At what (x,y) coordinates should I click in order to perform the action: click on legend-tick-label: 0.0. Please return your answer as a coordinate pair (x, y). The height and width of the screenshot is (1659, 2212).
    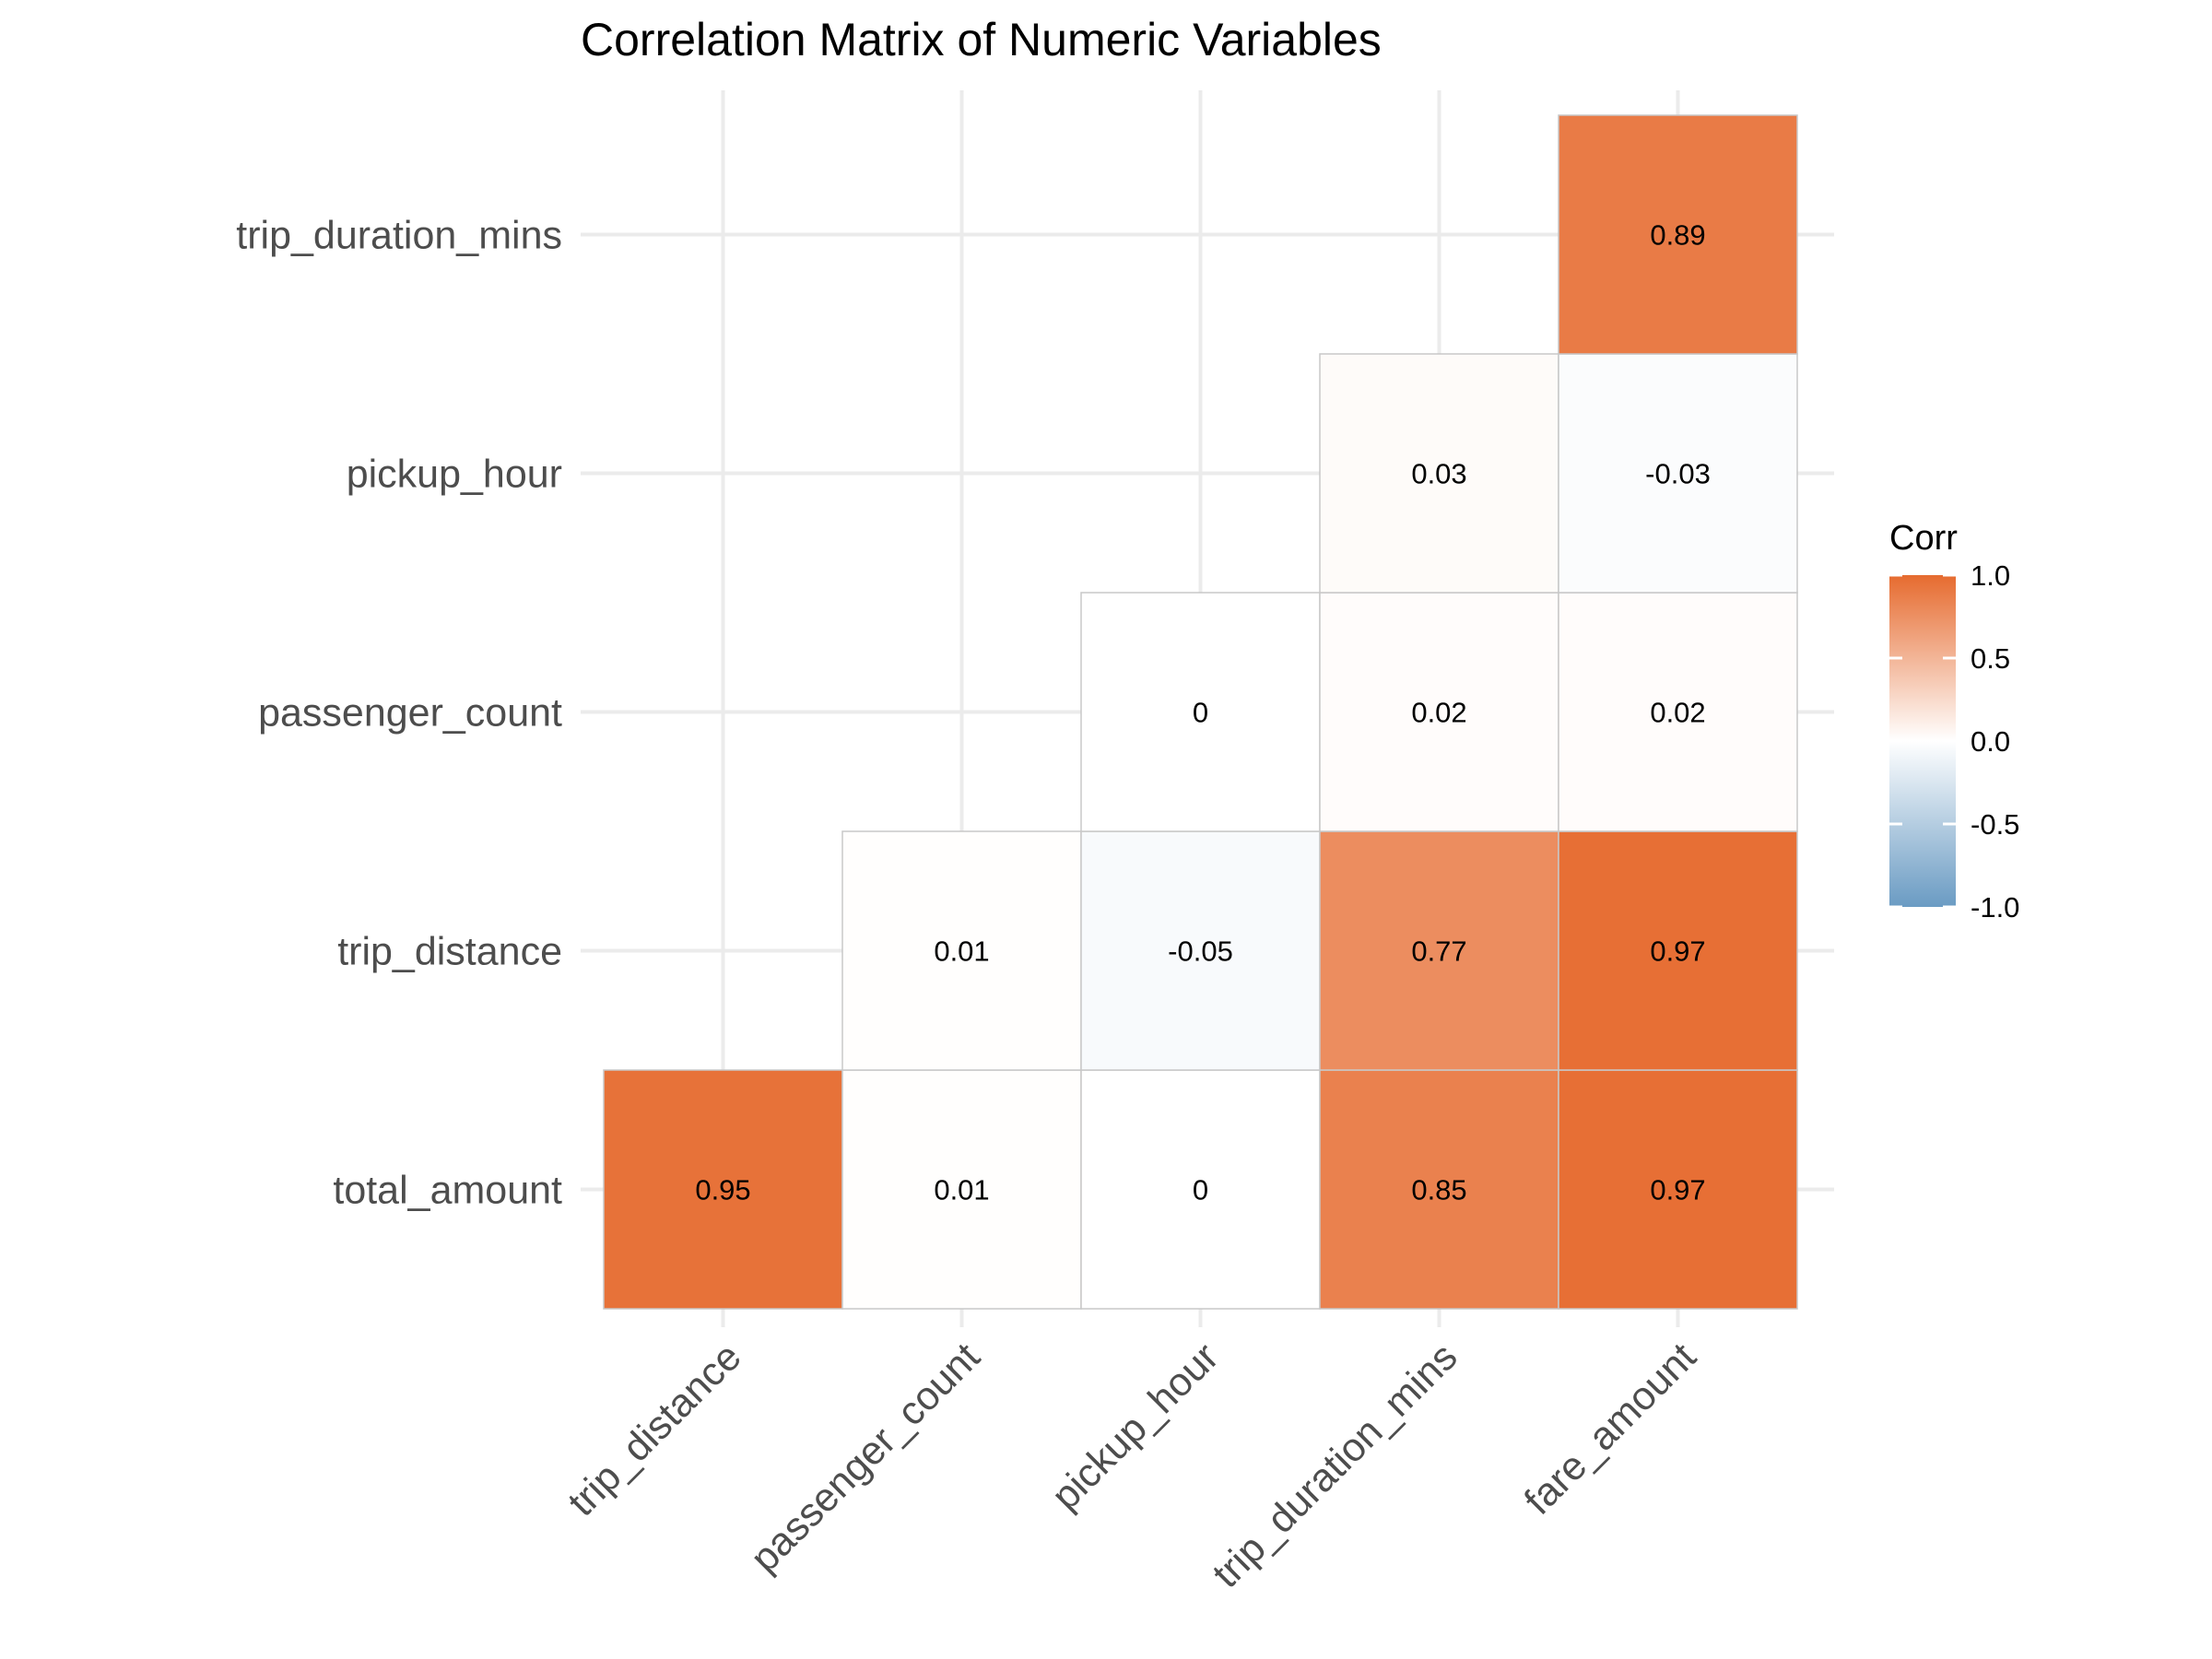
    Looking at the image, I should click on (1990, 741).